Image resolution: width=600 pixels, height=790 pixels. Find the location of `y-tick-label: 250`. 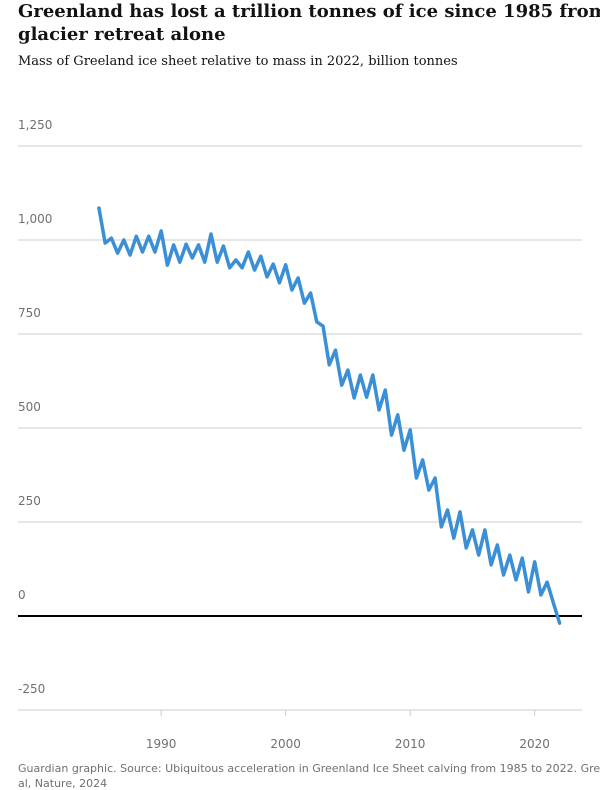

y-tick-label: 250 is located at coordinates (29, 501).